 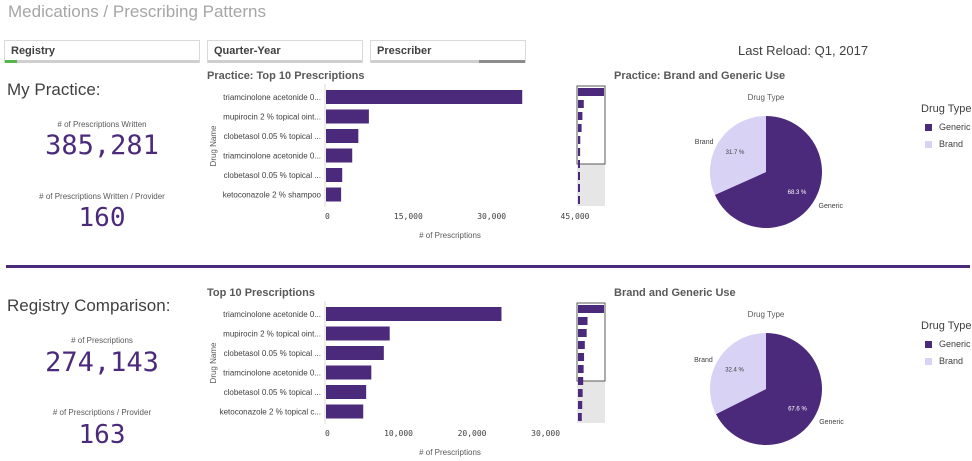 I want to click on filter-registry: Registry, so click(x=102, y=51).